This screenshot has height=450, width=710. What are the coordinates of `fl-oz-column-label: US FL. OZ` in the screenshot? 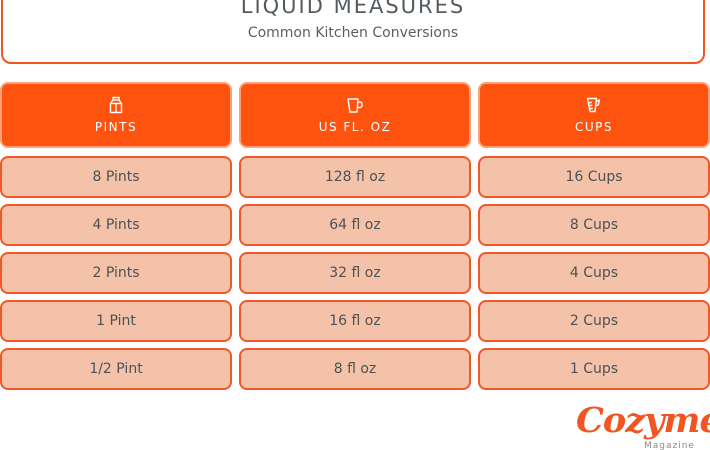 It's located at (355, 127).